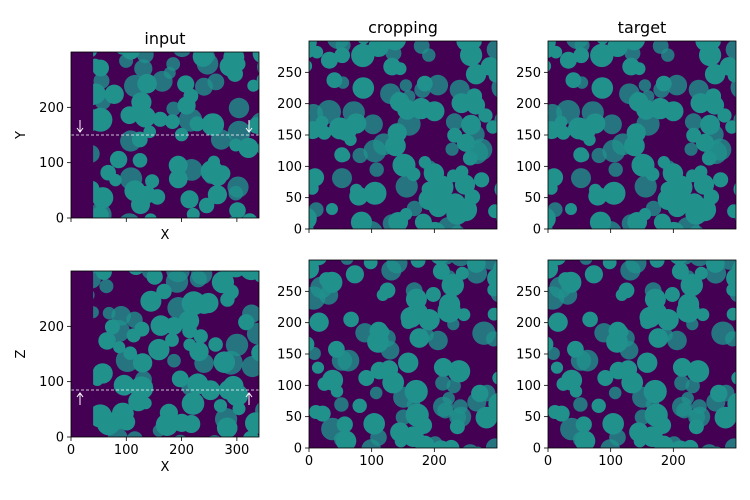 Image resolution: width=750 pixels, height=500 pixels. I want to click on y-tick-label: 100, so click(289, 167).